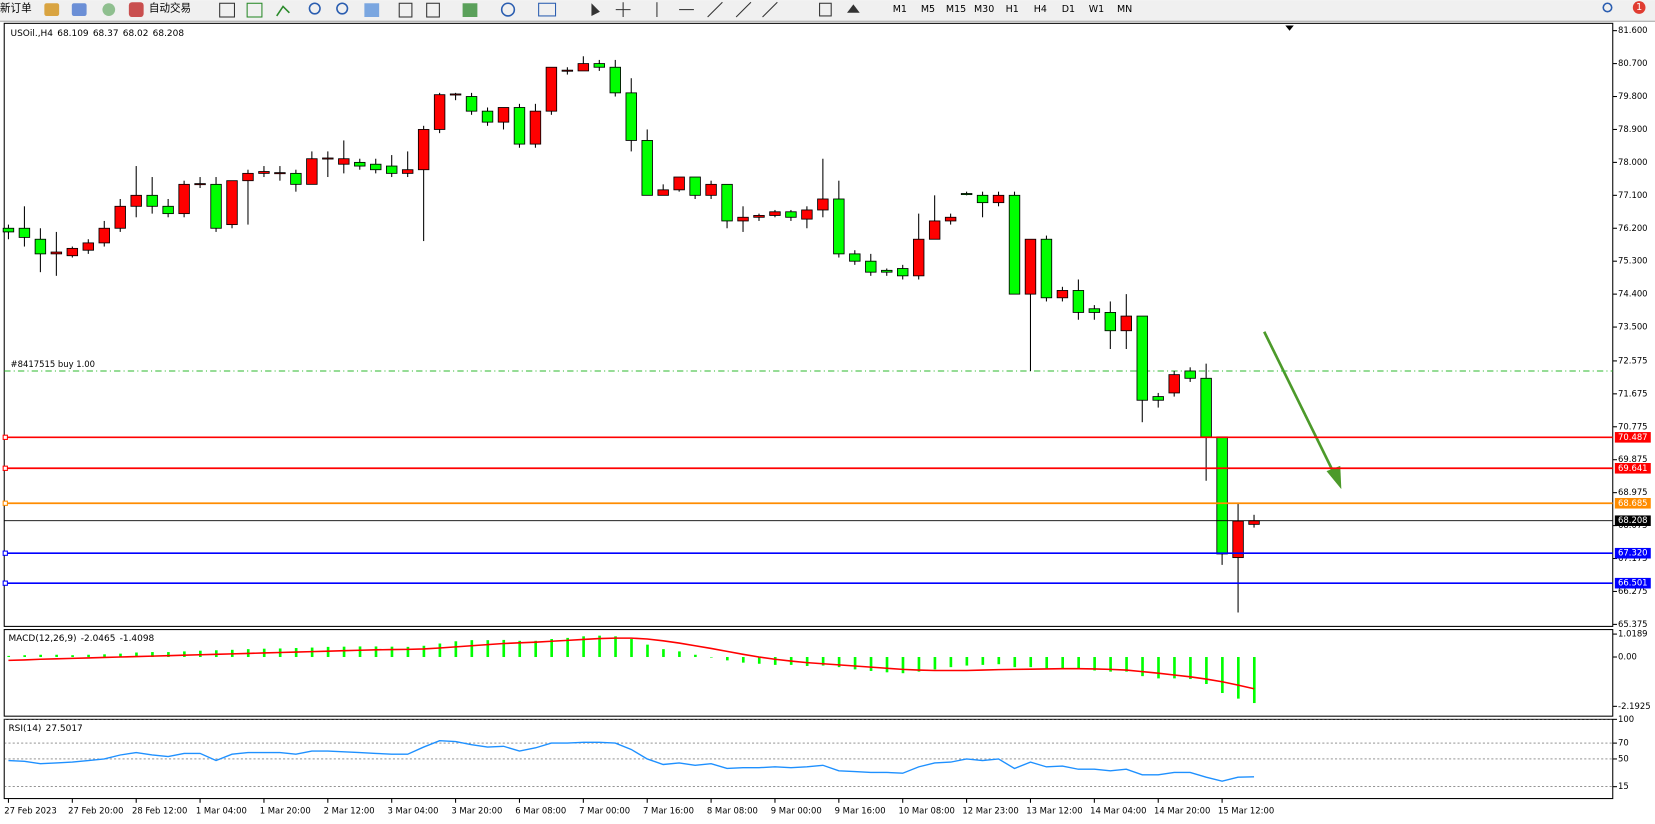 The width and height of the screenshot is (1655, 824). Describe the element at coordinates (770, 9) in the screenshot. I see `fibo-tool` at that location.